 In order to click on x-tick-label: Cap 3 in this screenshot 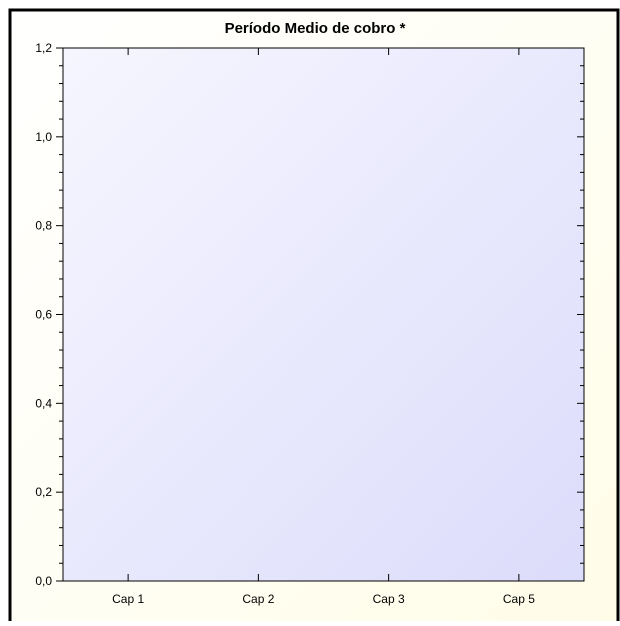, I will do `click(389, 599)`.